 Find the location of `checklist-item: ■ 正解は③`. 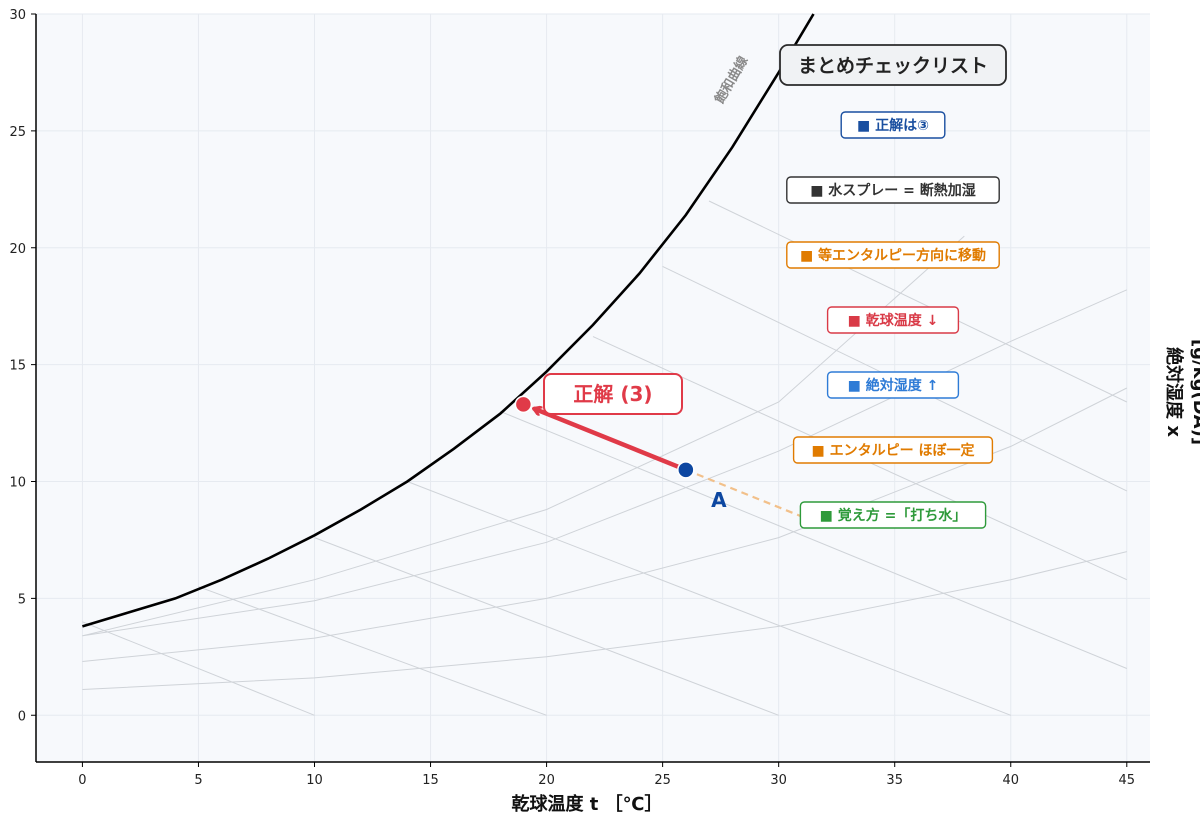

checklist-item: ■ 正解は③ is located at coordinates (893, 125).